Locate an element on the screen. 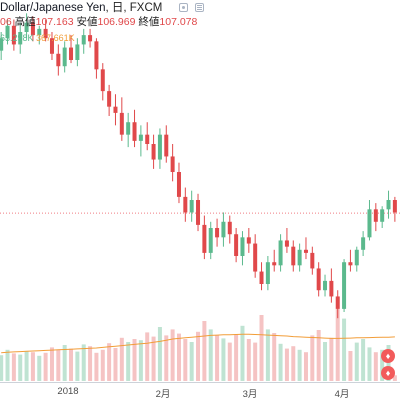 This screenshot has width=400, height=401. symbol-legend: Dollar/Japanese Yen, 日, FXCM is located at coordinates (81, 8).